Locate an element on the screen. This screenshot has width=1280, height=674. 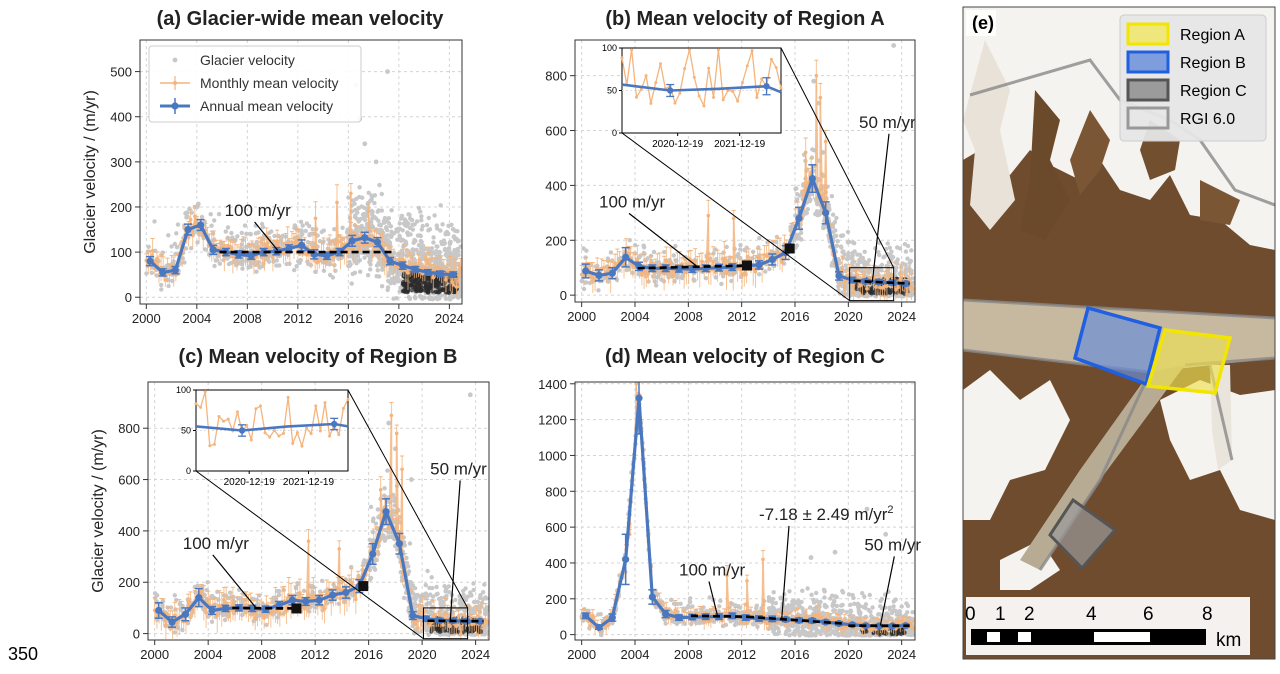
chart-title: (b) Mean velocity of Region A is located at coordinates (744, 19).